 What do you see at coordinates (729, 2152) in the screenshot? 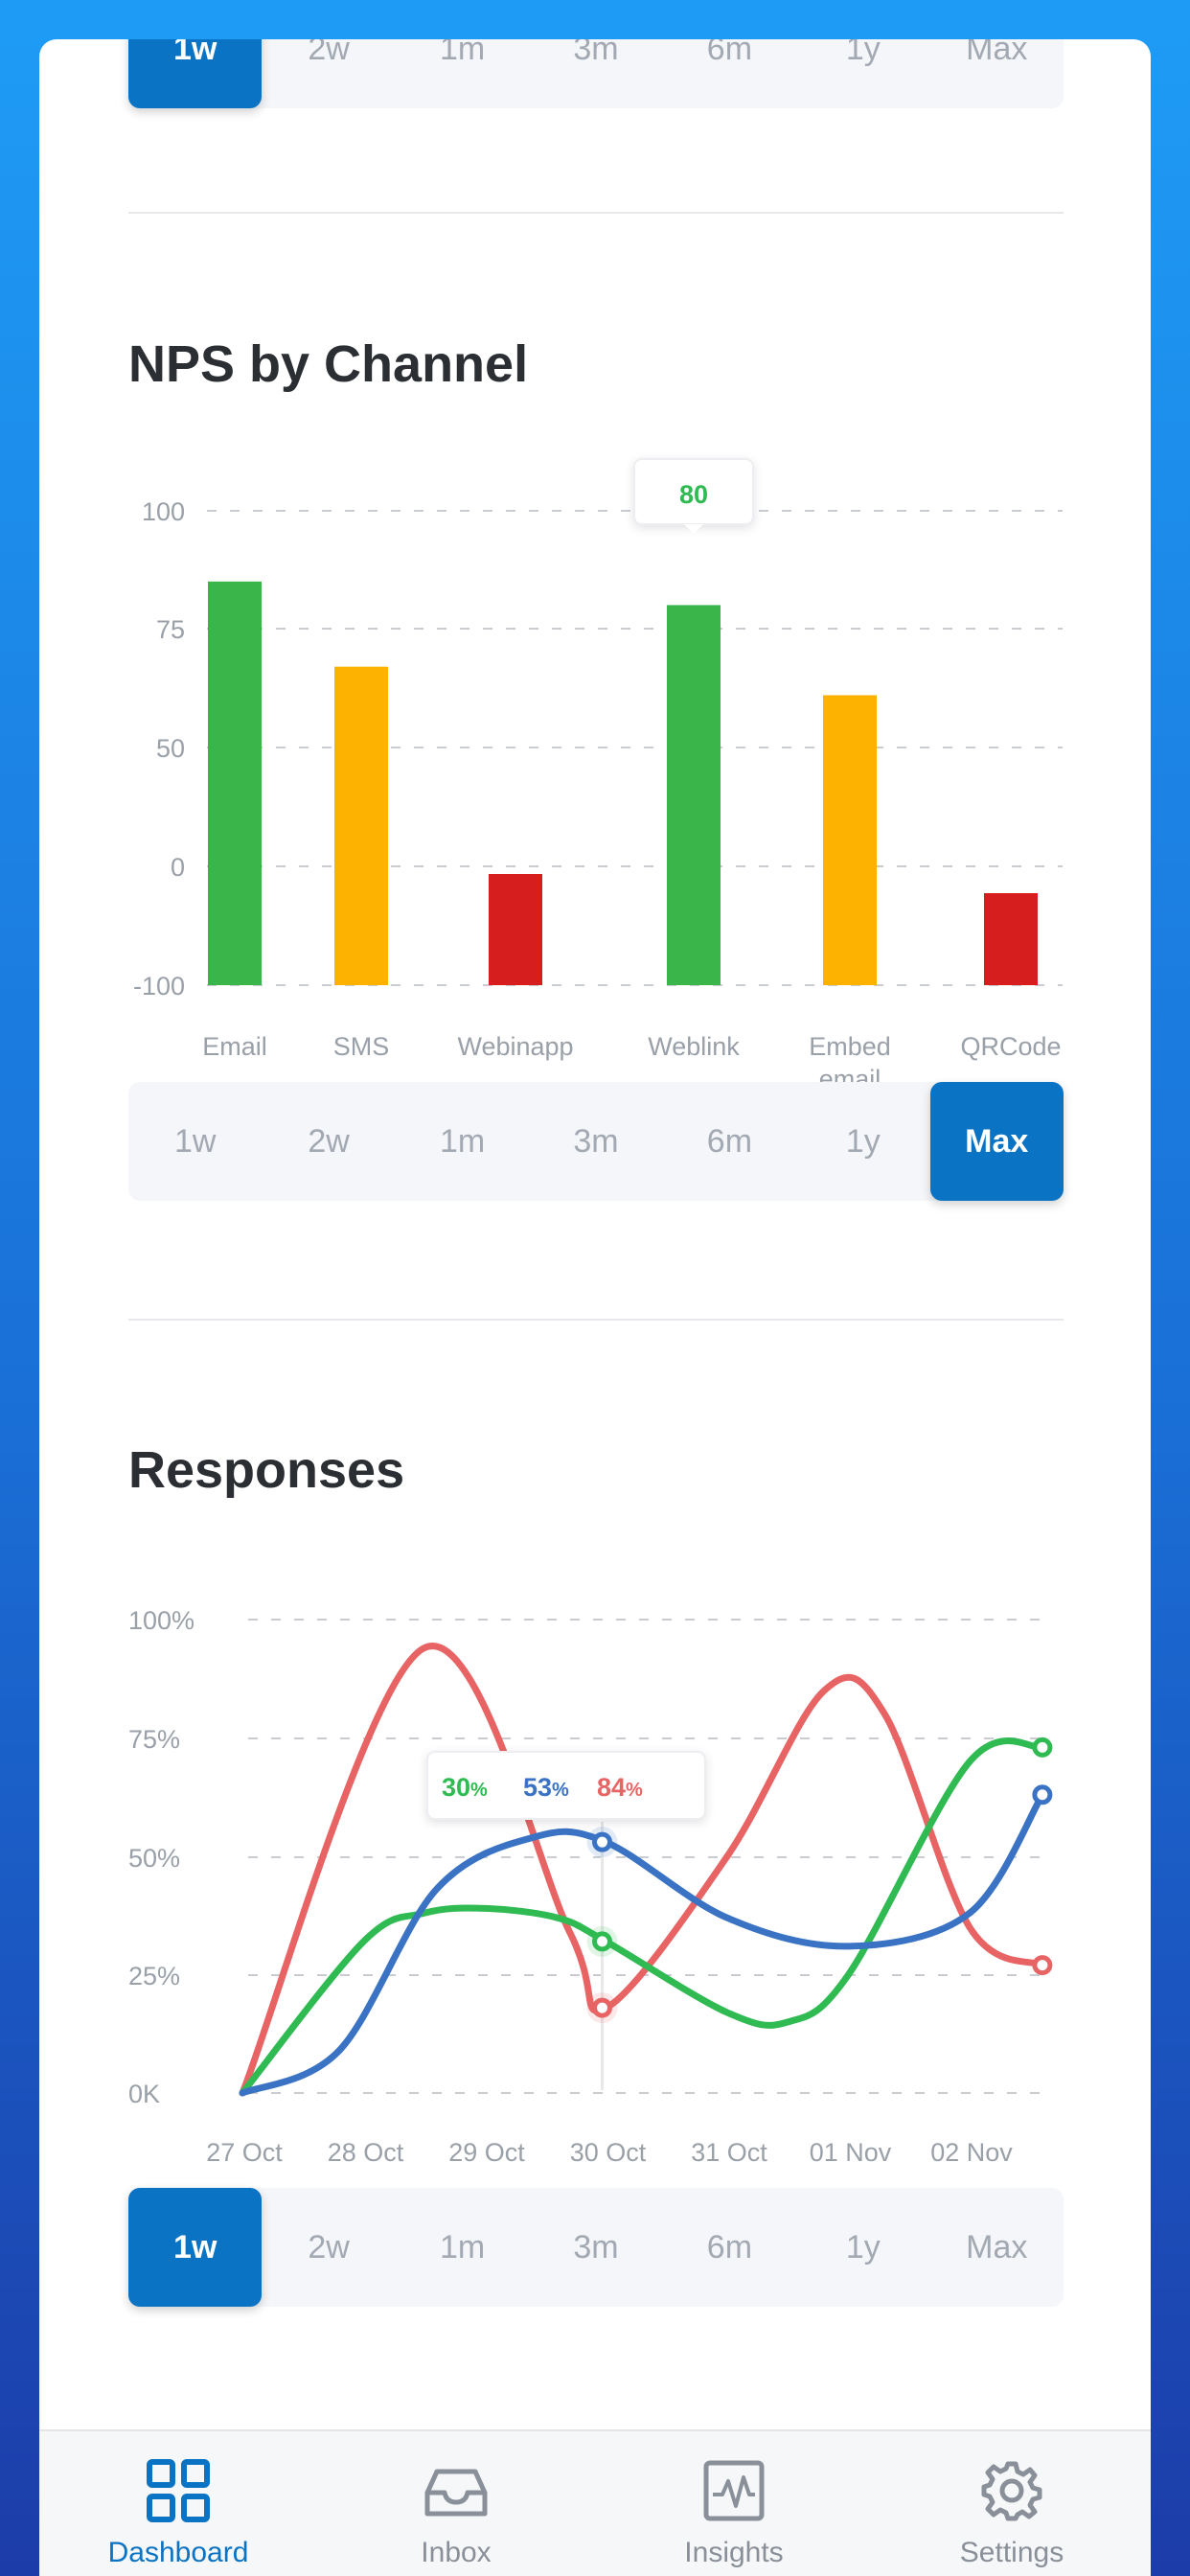
I see `x-tick-label: 31 Oct` at bounding box center [729, 2152].